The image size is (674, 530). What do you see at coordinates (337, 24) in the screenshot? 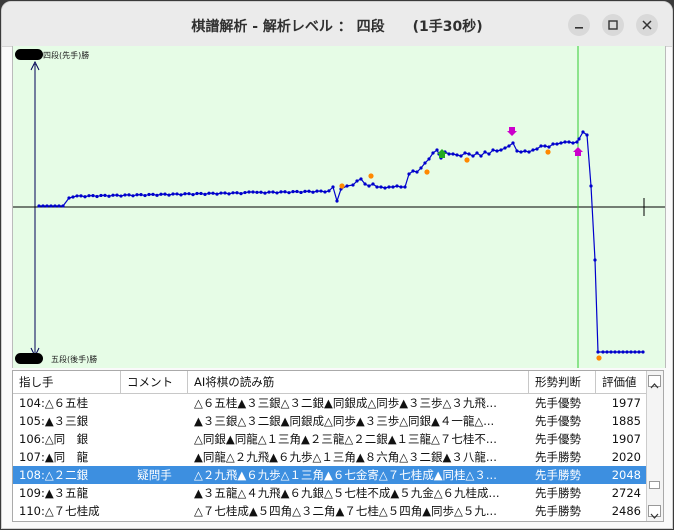
I see `title-bar: 棋譜解析 - 解析レベル ： 四段 (1手30秒)` at bounding box center [337, 24].